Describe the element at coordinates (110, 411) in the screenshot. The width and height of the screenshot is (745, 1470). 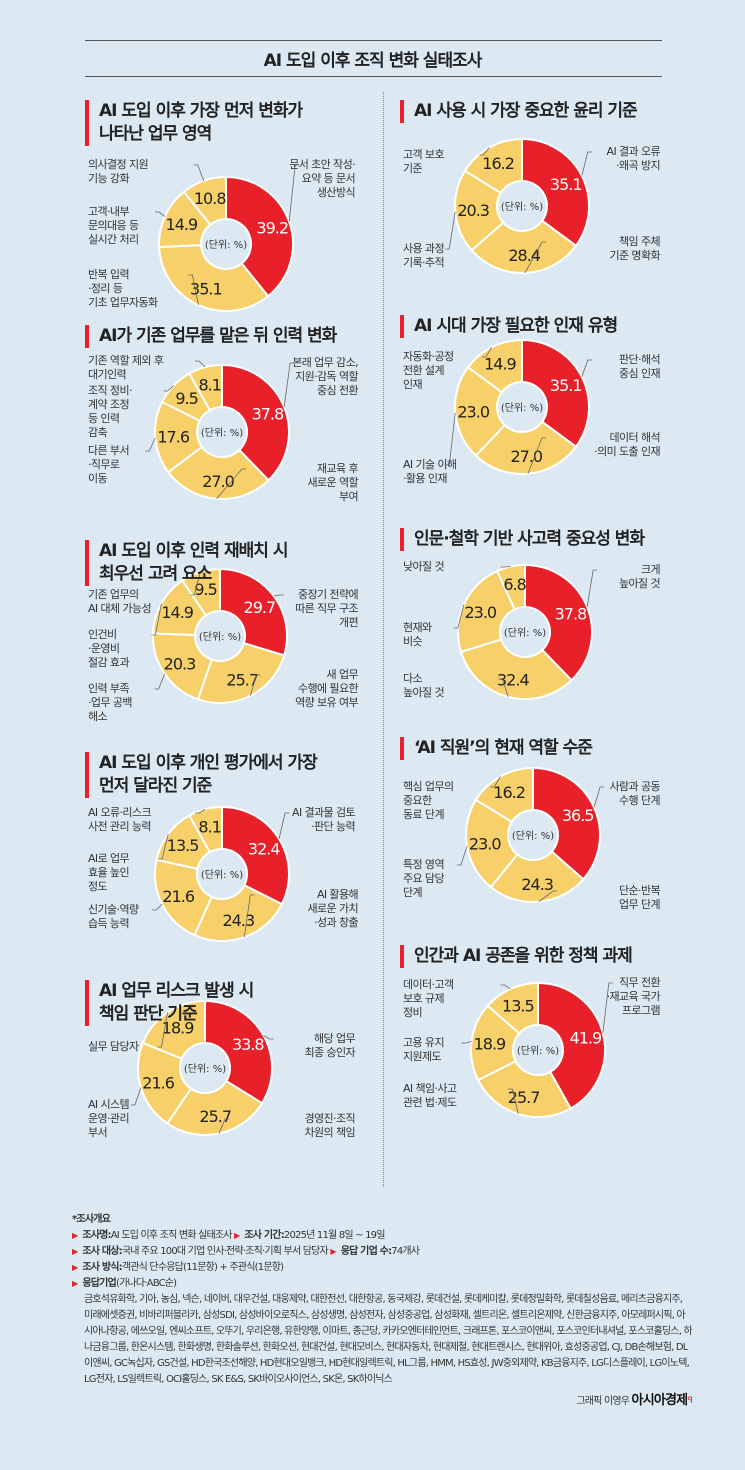
I see `slice-category-label: 조직 정비· 계약 조정 등 인력 감축` at that location.